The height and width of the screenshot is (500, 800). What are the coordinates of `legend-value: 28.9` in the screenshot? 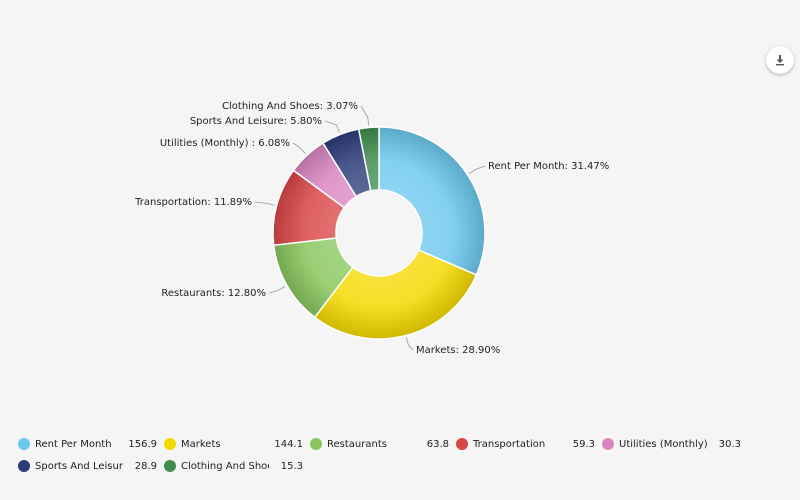 It's located at (145, 466).